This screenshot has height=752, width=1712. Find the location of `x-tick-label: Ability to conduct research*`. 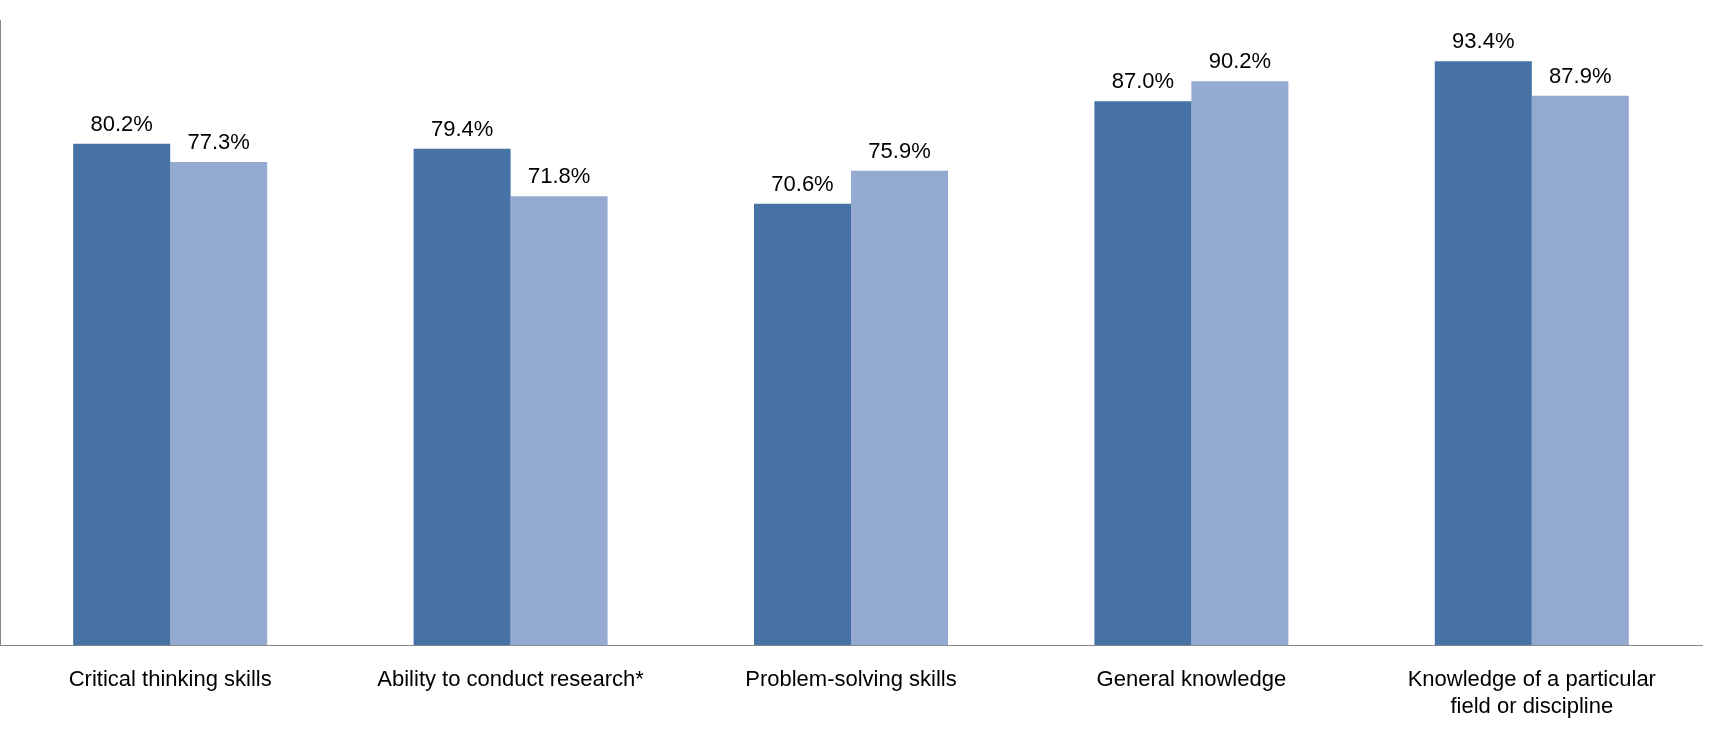

x-tick-label: Ability to conduct research* is located at coordinates (511, 679).